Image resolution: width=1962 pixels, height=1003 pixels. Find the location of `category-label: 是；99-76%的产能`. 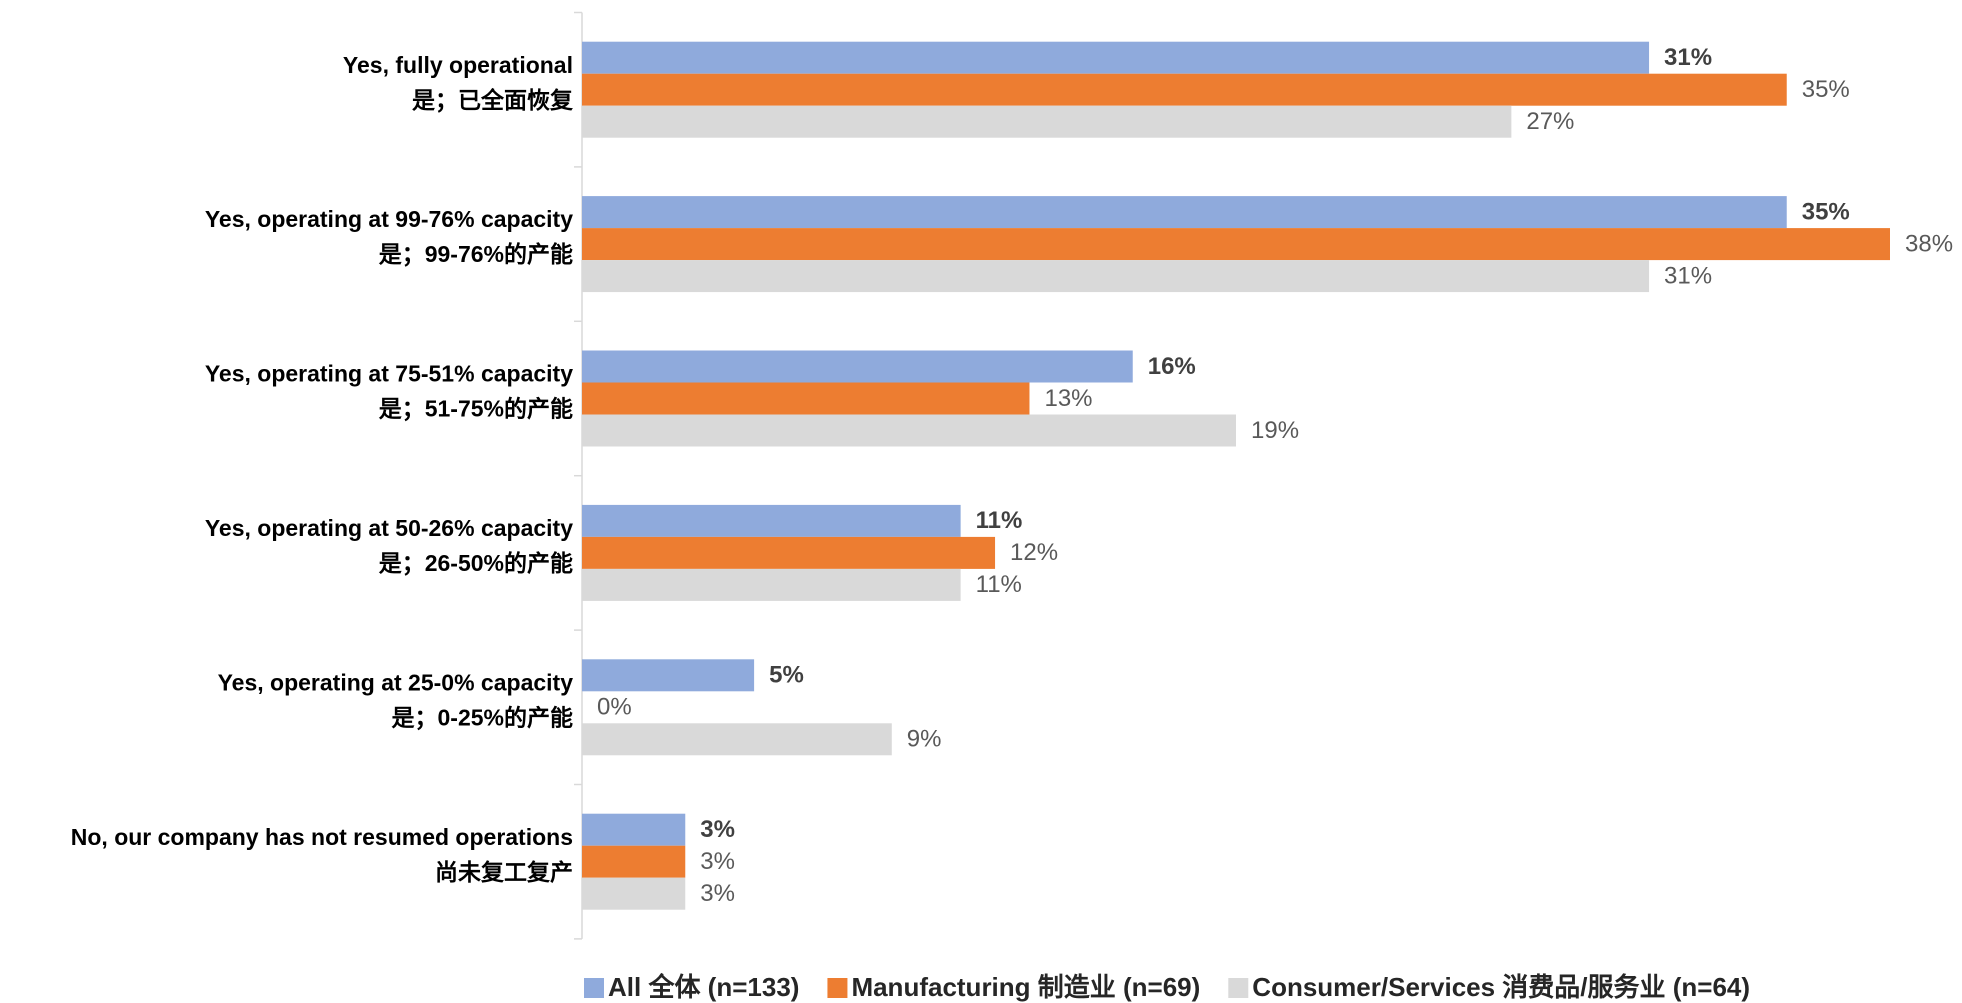

category-label: 是；99-76%的产能 is located at coordinates (476, 254).